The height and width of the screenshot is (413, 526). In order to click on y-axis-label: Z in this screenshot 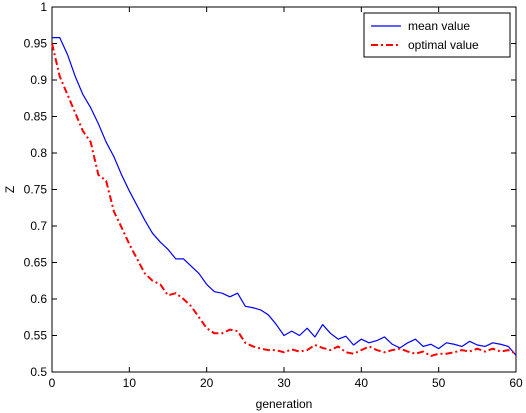, I will do `click(10, 189)`.